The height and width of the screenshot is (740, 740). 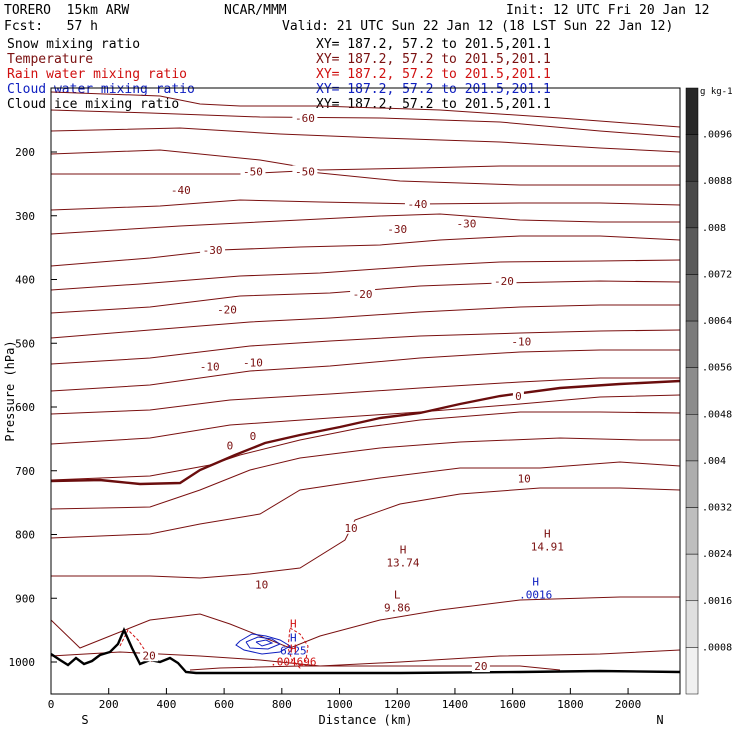 What do you see at coordinates (97, 74) in the screenshot?
I see `field-name-rain: Rain water mixing ratio` at bounding box center [97, 74].